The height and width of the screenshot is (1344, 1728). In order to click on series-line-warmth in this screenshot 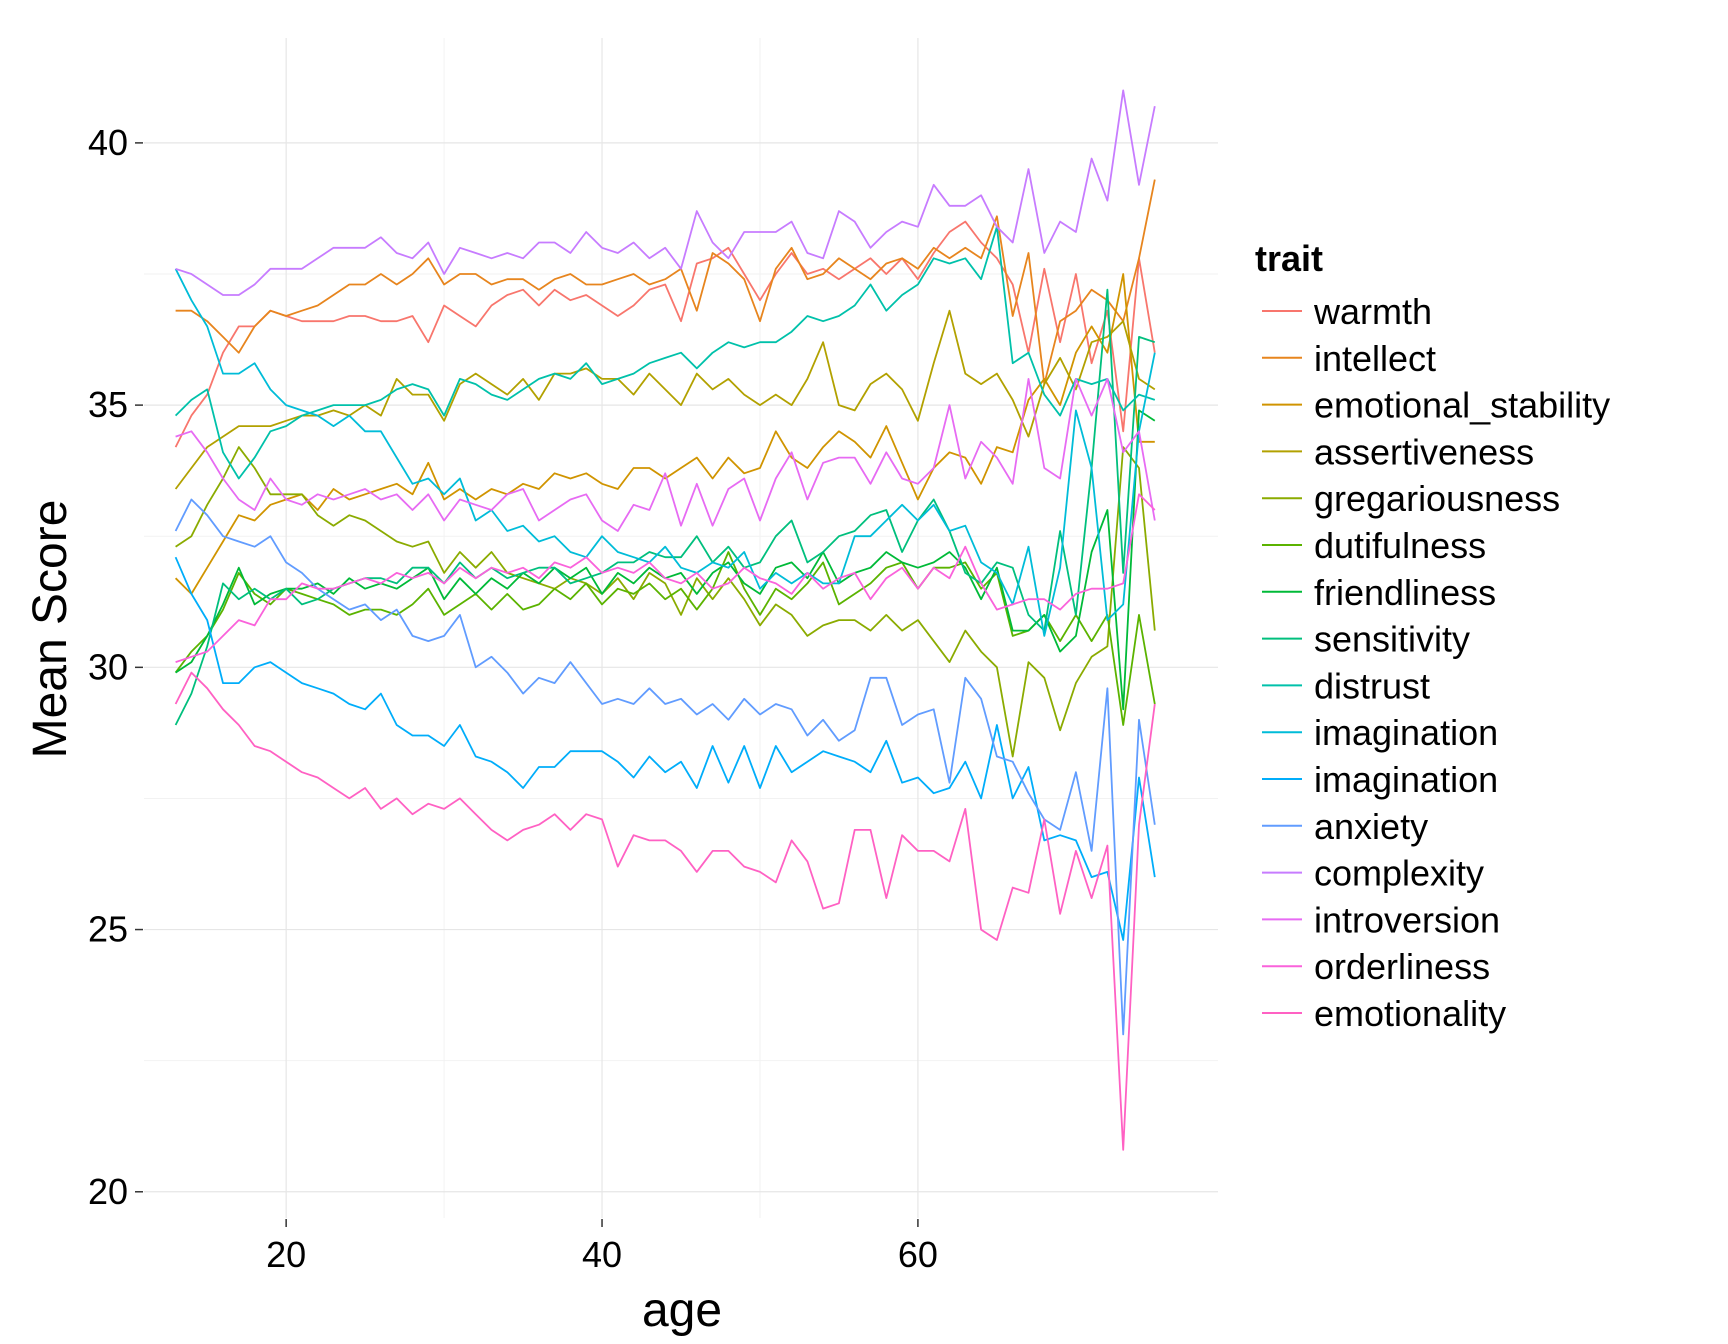, I will do `click(665, 334)`.